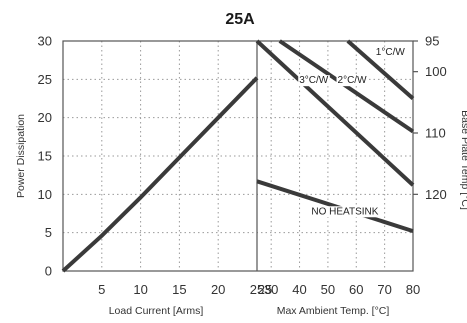  Describe the element at coordinates (45, 117) in the screenshot. I see `y-tick-label: 20` at that location.